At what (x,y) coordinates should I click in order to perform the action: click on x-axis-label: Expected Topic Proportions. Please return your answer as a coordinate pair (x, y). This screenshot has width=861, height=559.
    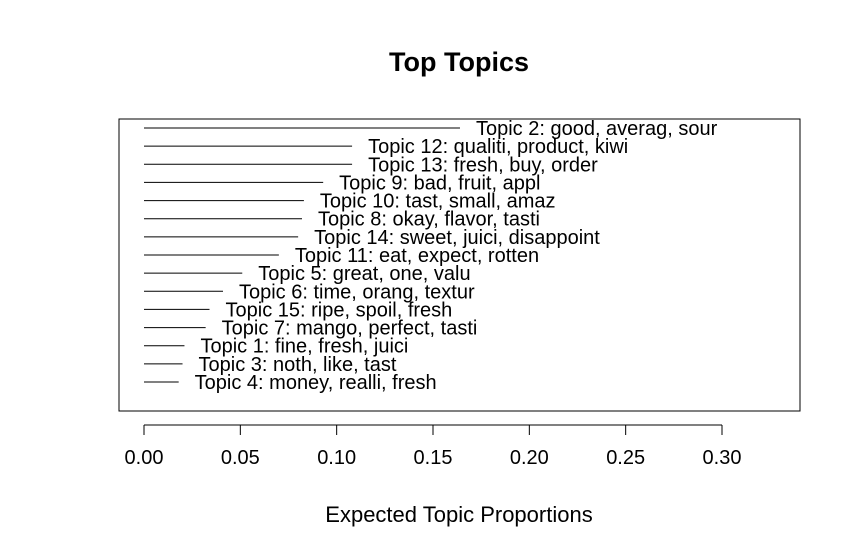
    Looking at the image, I should click on (458, 514).